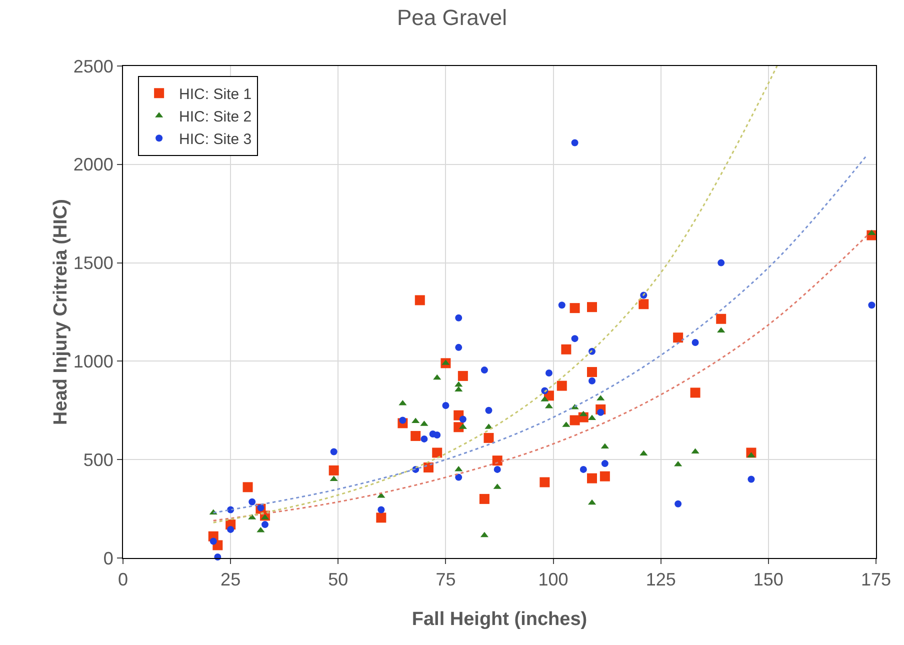 The height and width of the screenshot is (645, 904). Describe the element at coordinates (446, 580) in the screenshot. I see `x-tick-label: 75` at that location.